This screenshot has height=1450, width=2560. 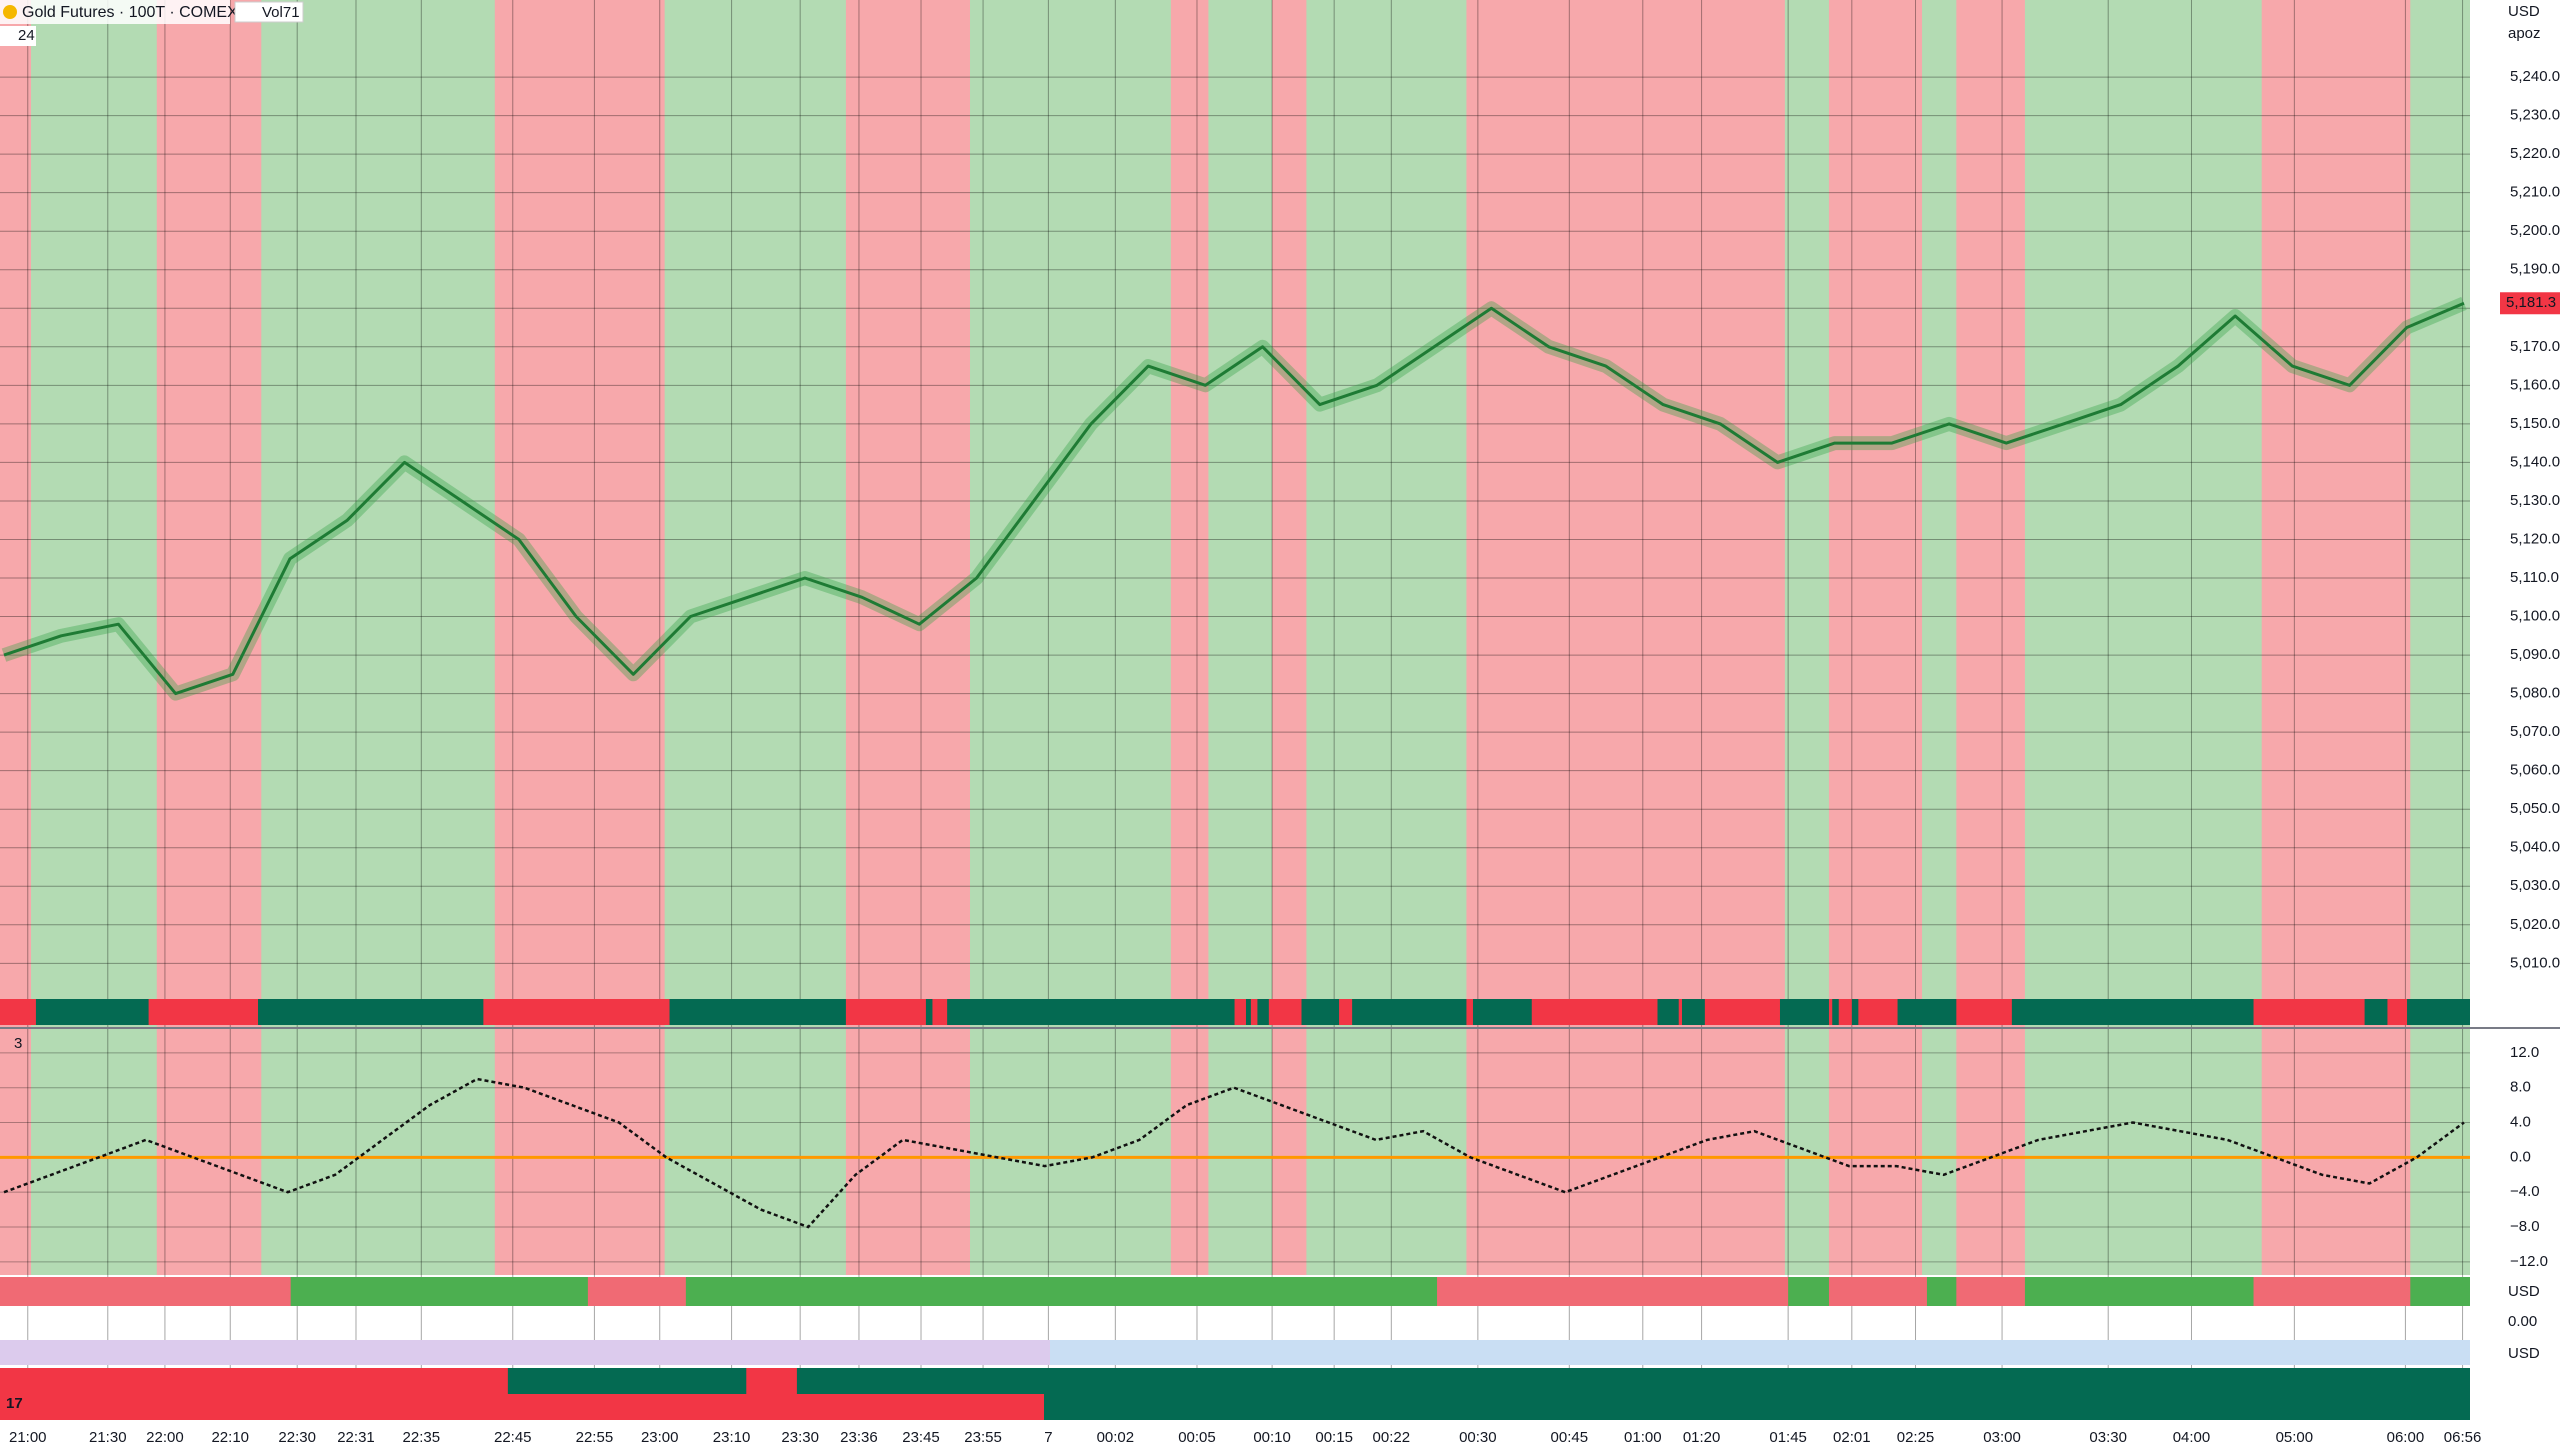 What do you see at coordinates (1643, 1437) in the screenshot?
I see `x-tick-label: 01:00` at bounding box center [1643, 1437].